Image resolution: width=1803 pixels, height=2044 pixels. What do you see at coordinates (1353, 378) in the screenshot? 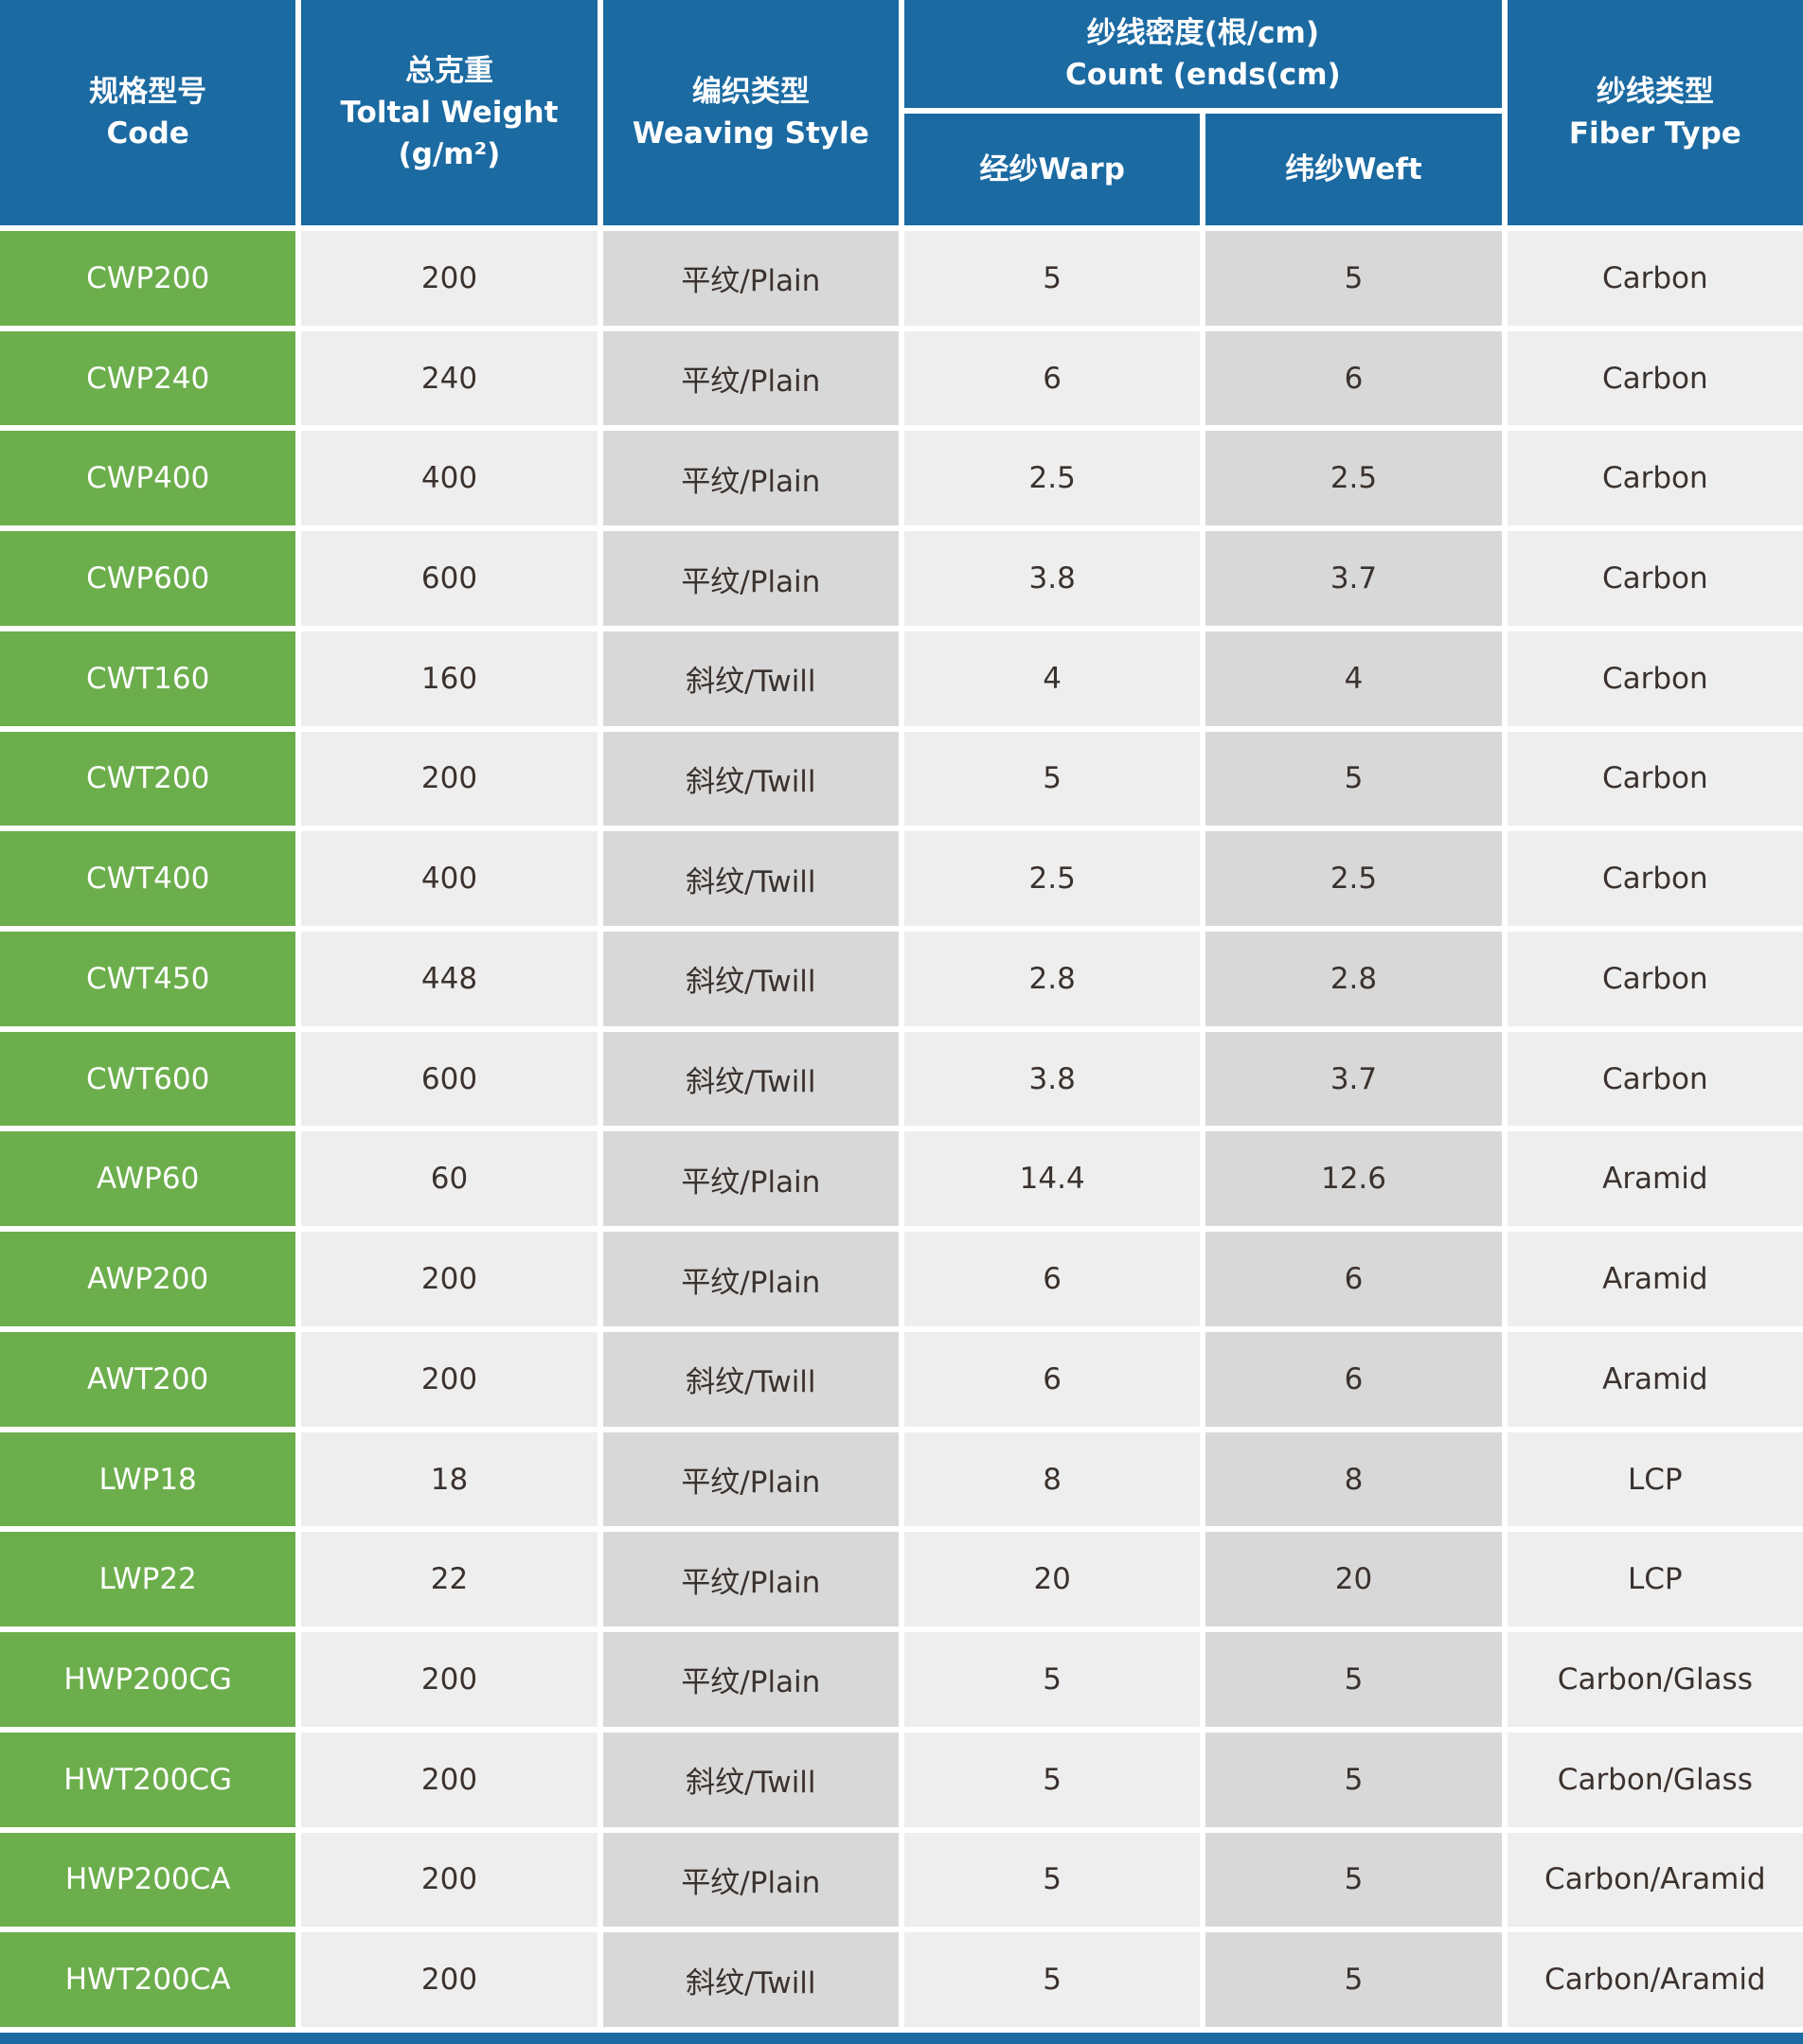
I see `cell-weft-count: 6` at bounding box center [1353, 378].